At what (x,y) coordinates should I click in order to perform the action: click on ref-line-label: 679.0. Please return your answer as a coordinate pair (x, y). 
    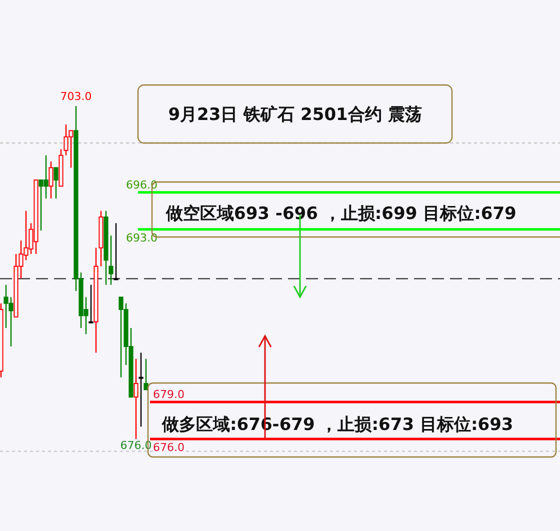
    Looking at the image, I should click on (168, 394).